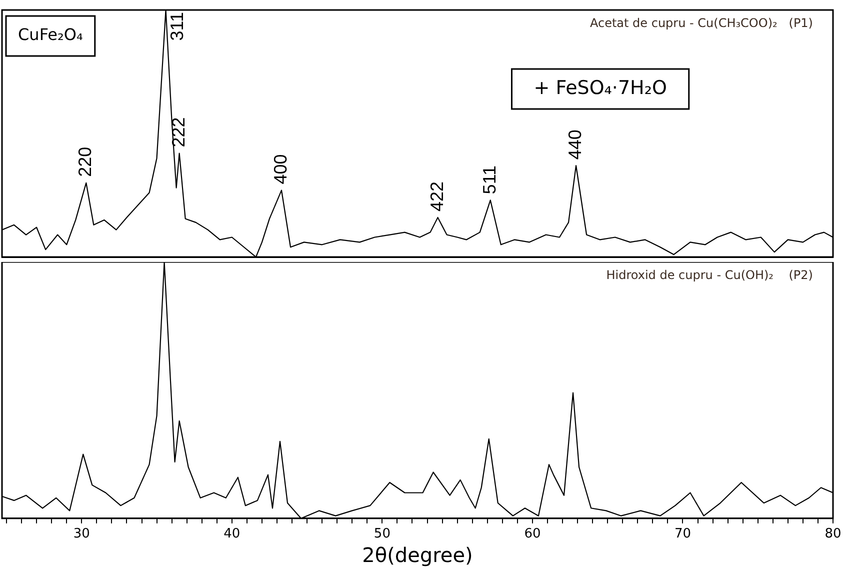 Image resolution: width=845 pixels, height=569 pixels. Describe the element at coordinates (417, 555) in the screenshot. I see `x-axis-title: 2θ(degree)` at that location.